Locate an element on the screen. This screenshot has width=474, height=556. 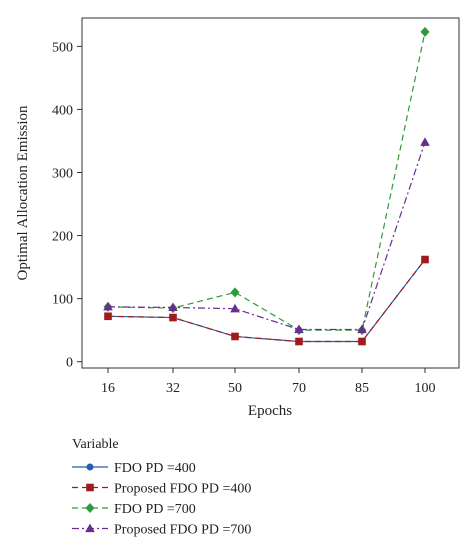
legend-label: Proposed FDO PD =700 is located at coordinates (182, 530).